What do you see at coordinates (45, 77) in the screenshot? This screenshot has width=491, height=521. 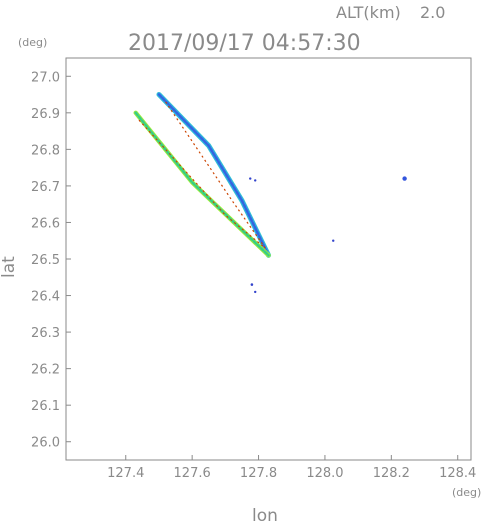 I see `y-tick-label-10: 27.0` at bounding box center [45, 77].